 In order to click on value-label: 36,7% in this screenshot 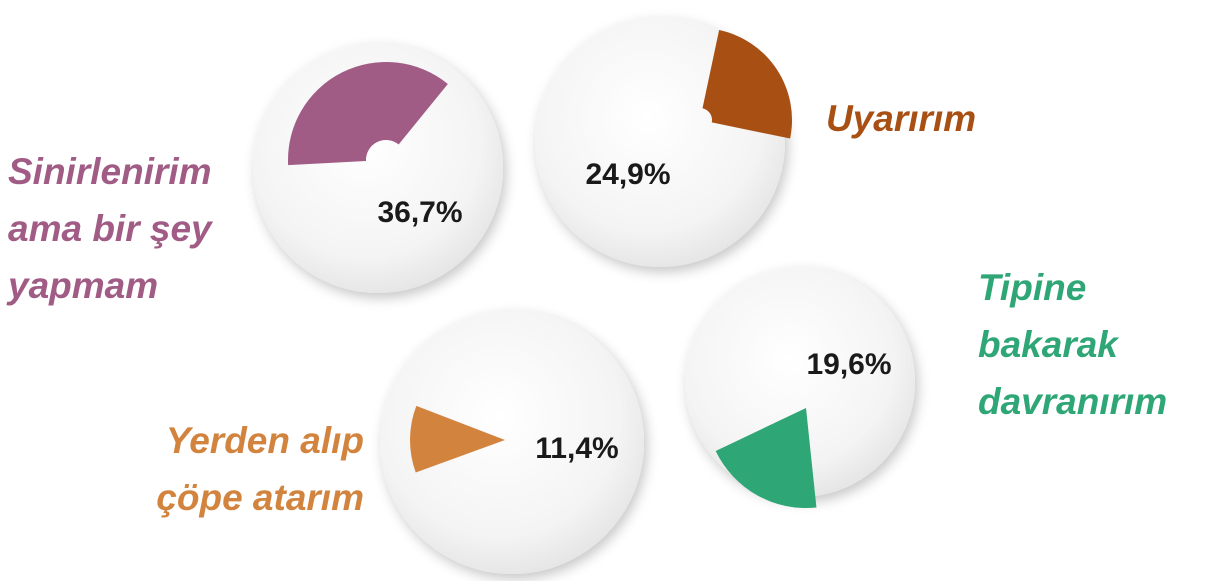, I will do `click(419, 212)`.